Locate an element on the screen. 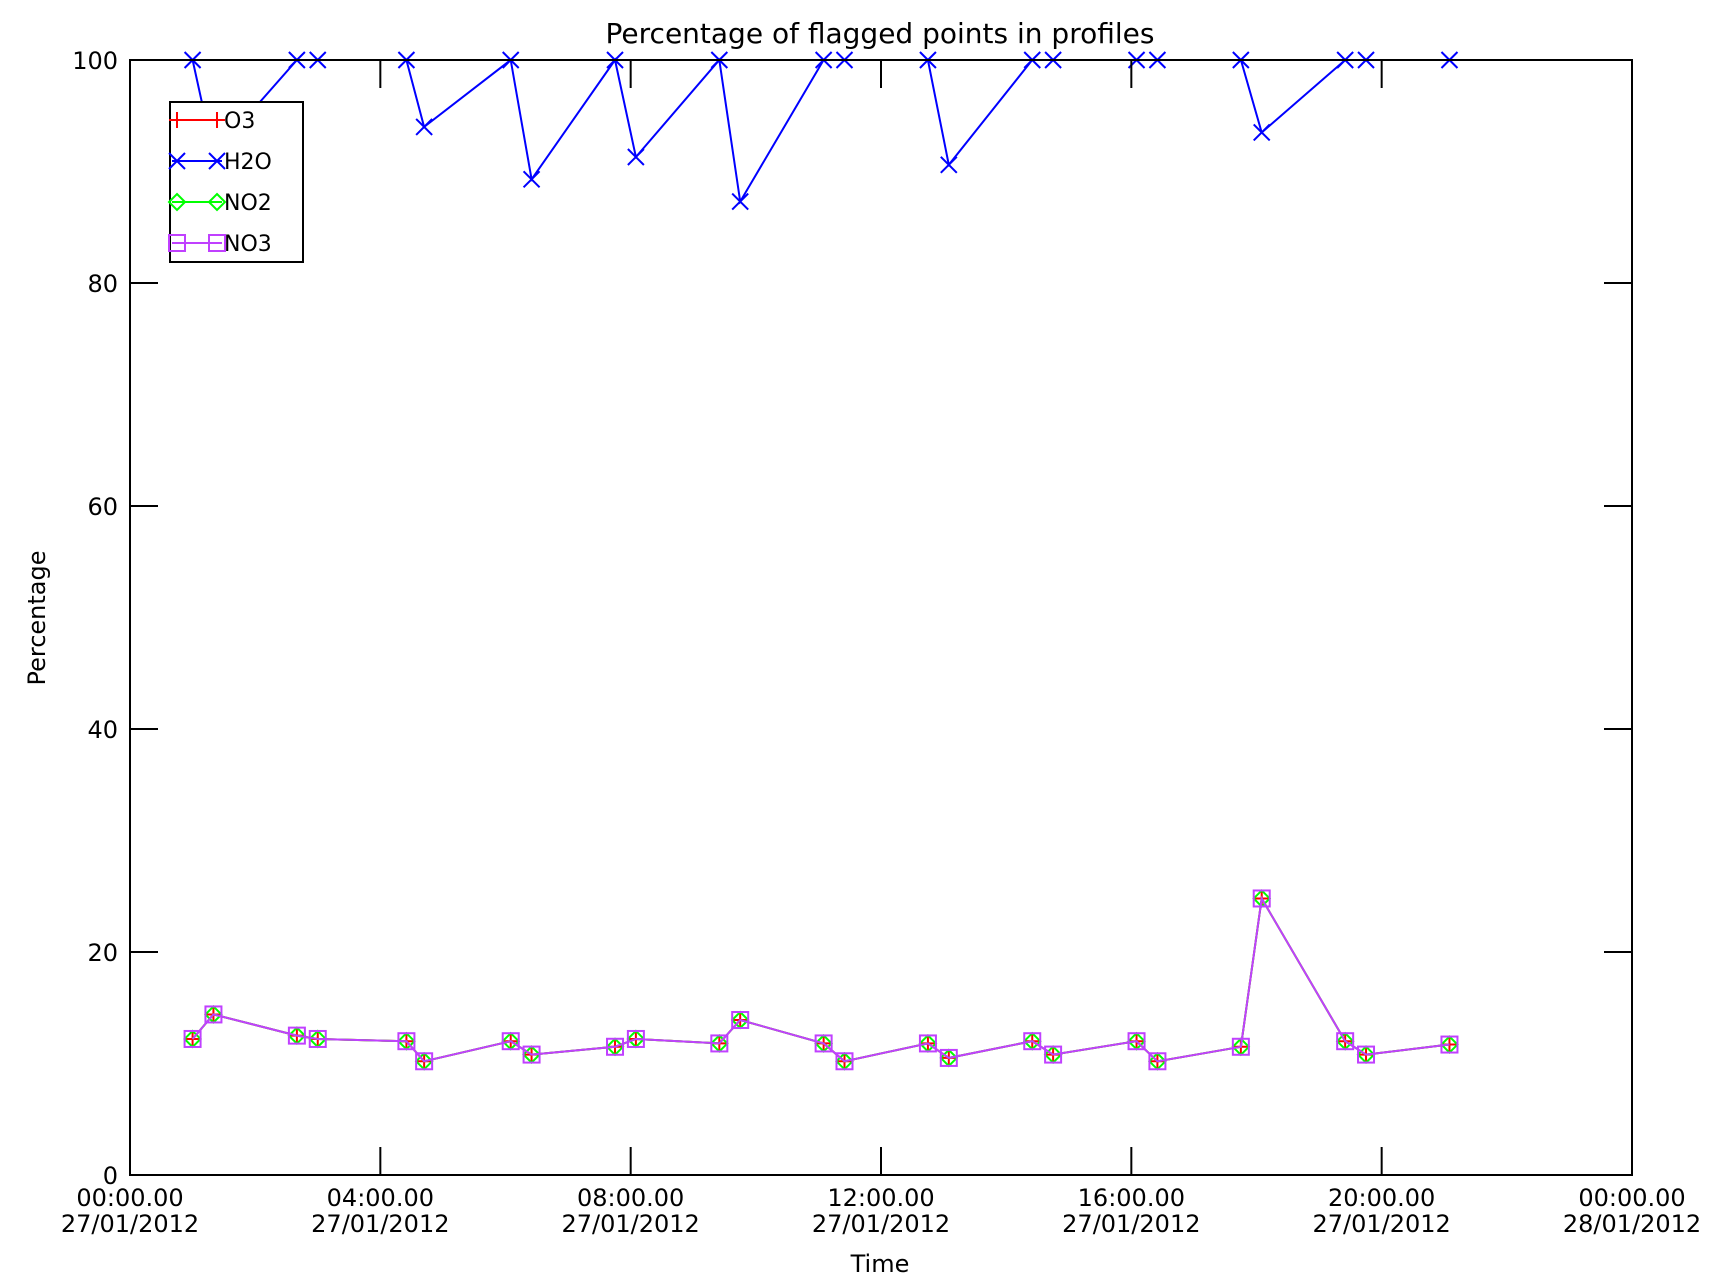 This screenshot has width=1731, height=1281. legend: O3 H2O NO2 NO3 is located at coordinates (235, 182).